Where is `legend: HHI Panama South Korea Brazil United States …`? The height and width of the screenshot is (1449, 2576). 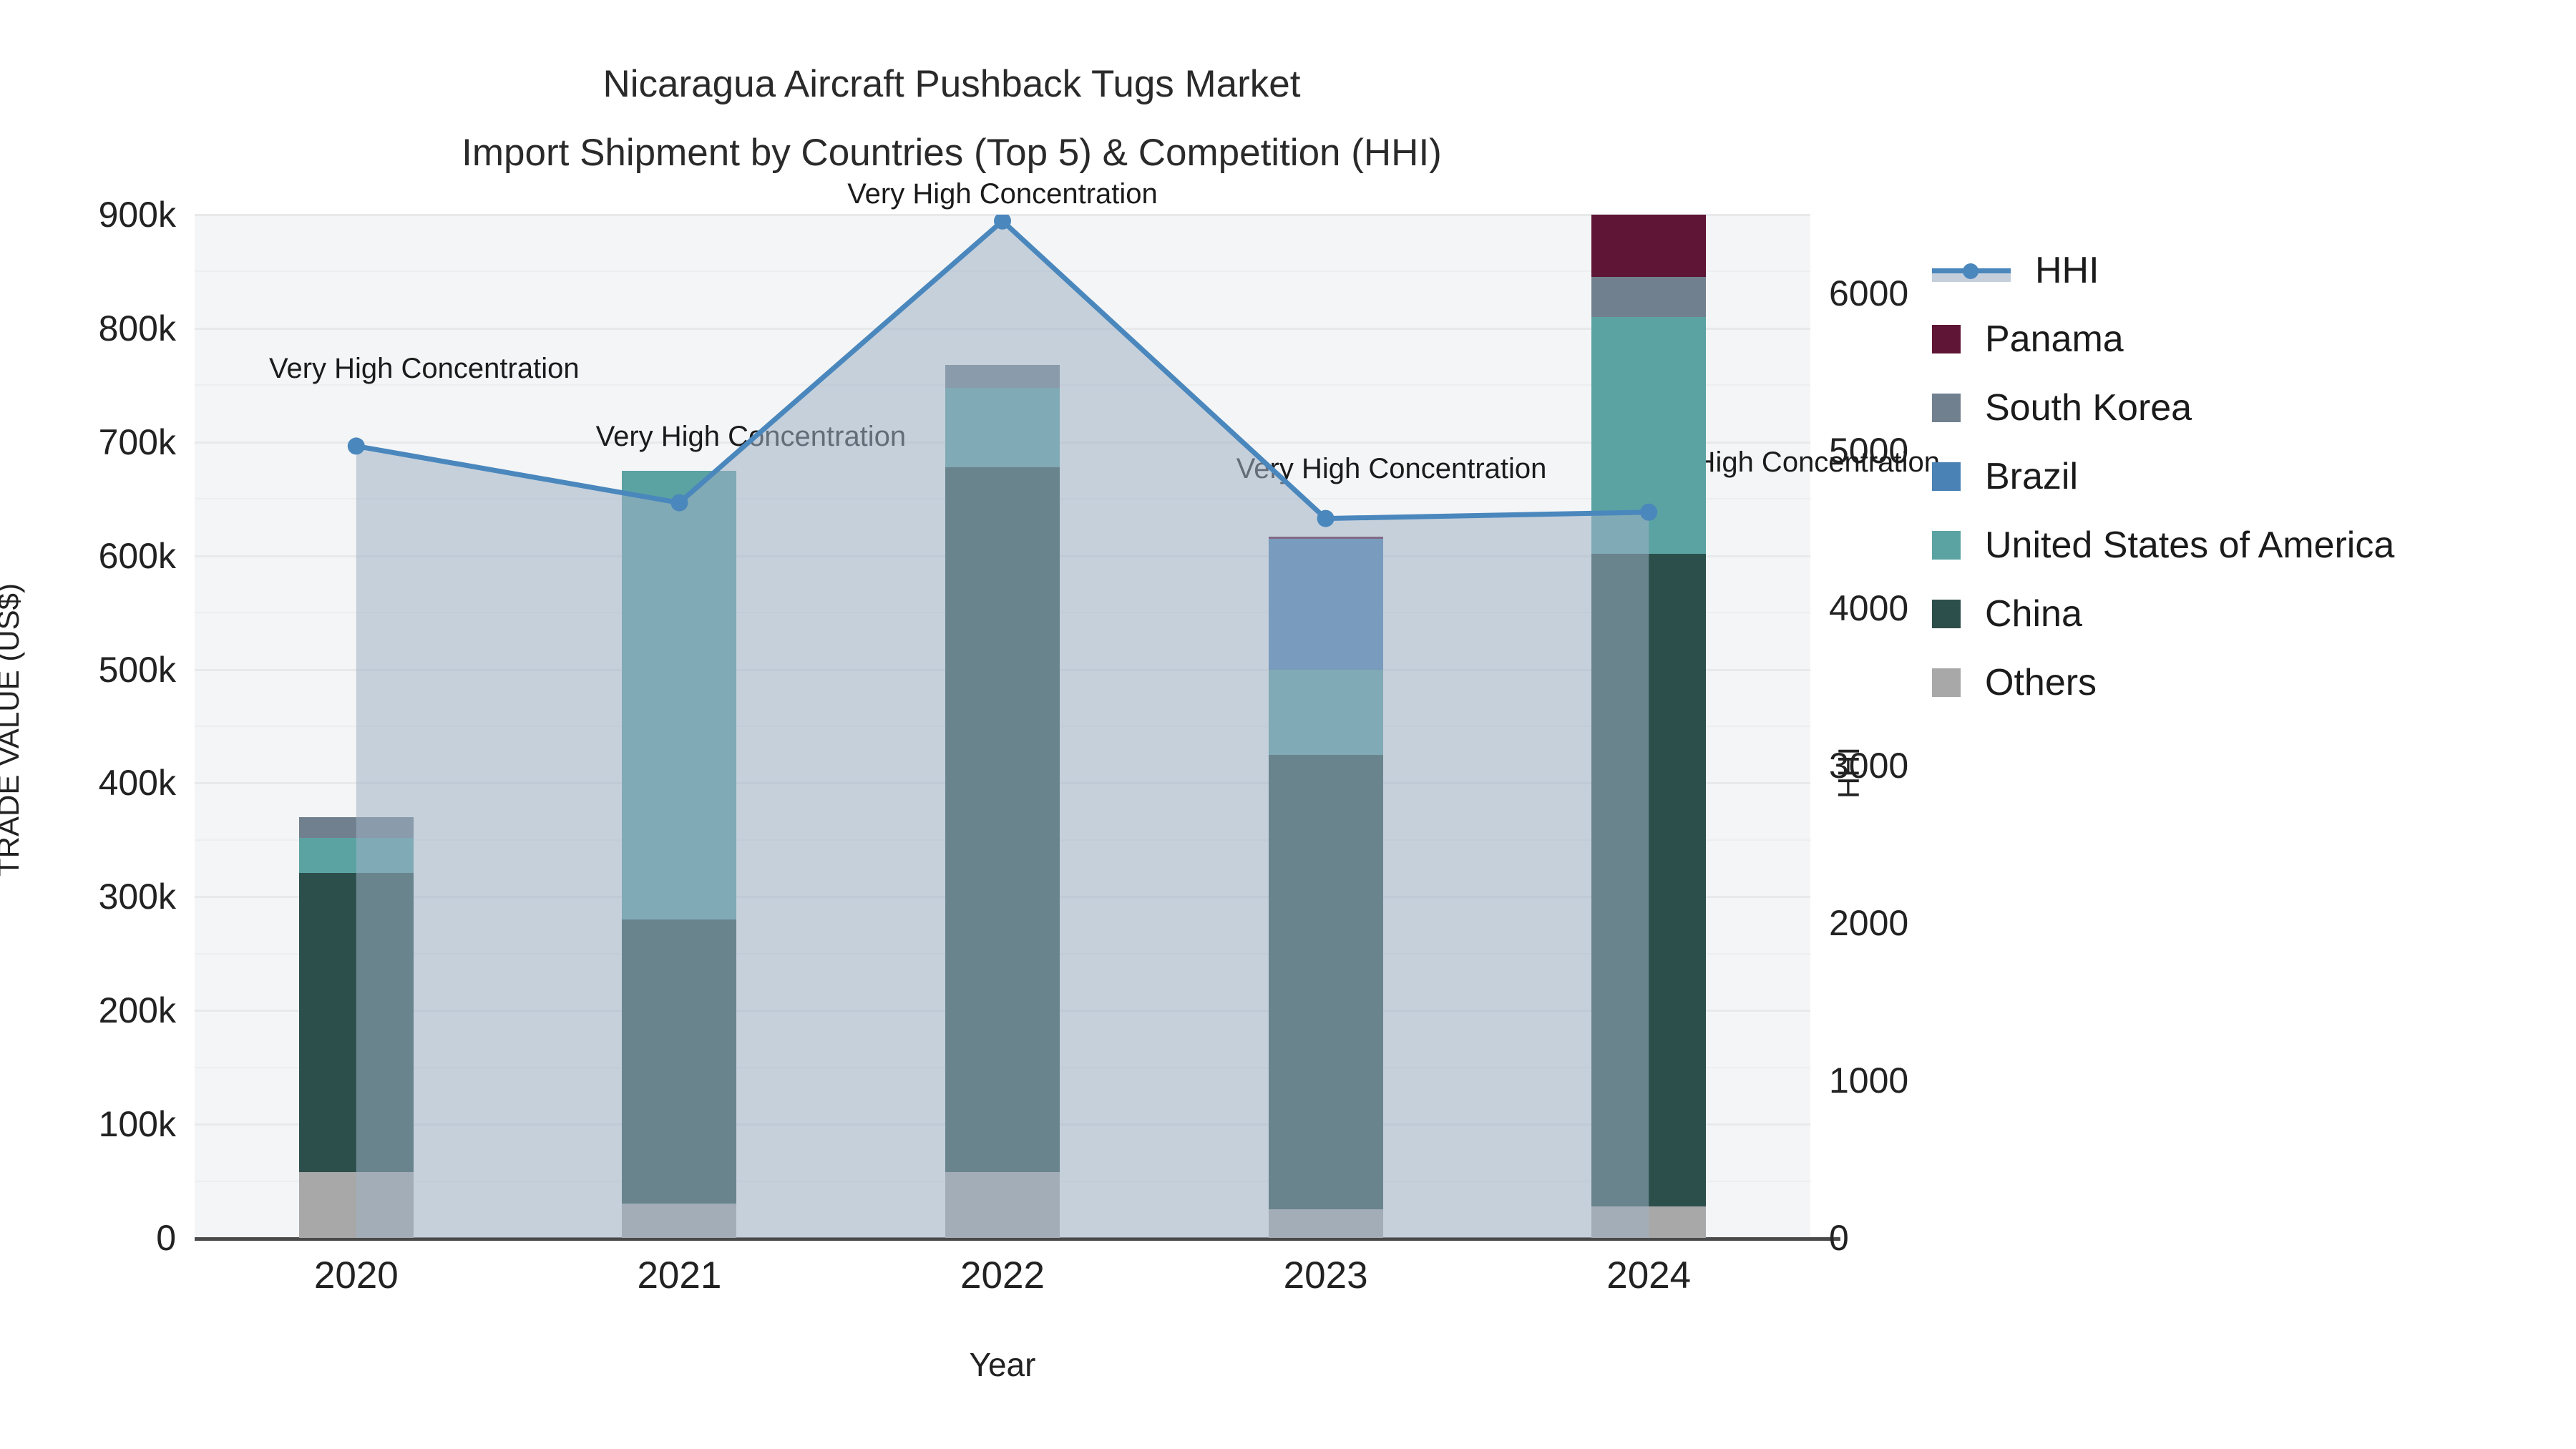 legend: HHI Panama South Korea Brazil United States … is located at coordinates (2247, 476).